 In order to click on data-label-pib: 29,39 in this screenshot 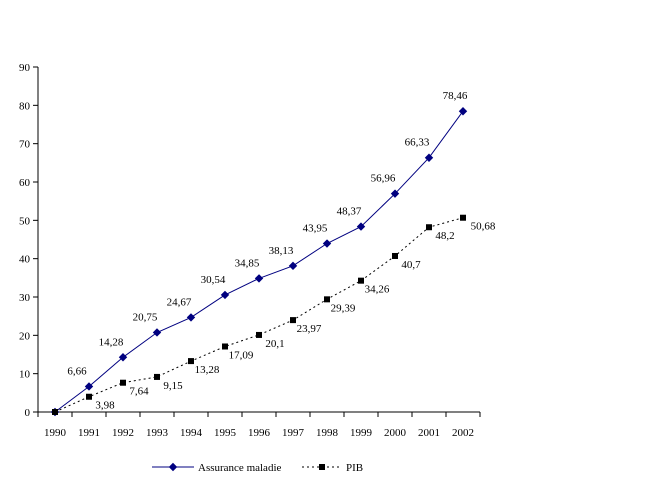, I will do `click(343, 308)`.